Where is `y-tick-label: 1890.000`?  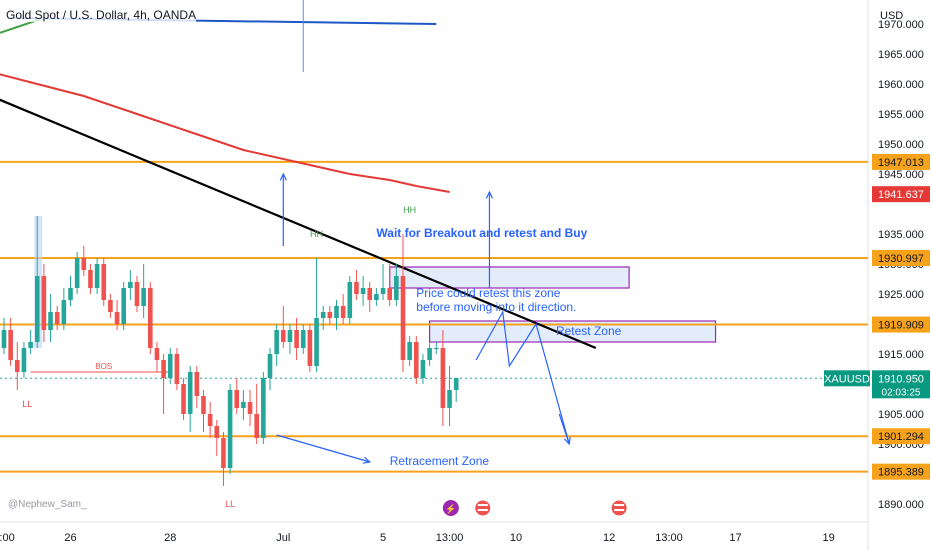
y-tick-label: 1890.000 is located at coordinates (901, 505).